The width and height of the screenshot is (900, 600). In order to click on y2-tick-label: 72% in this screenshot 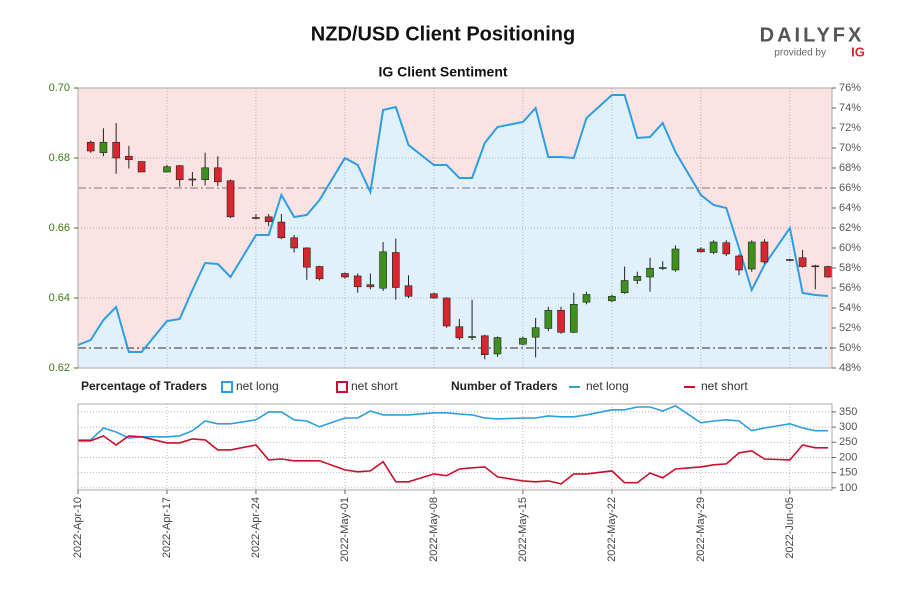, I will do `click(850, 128)`.